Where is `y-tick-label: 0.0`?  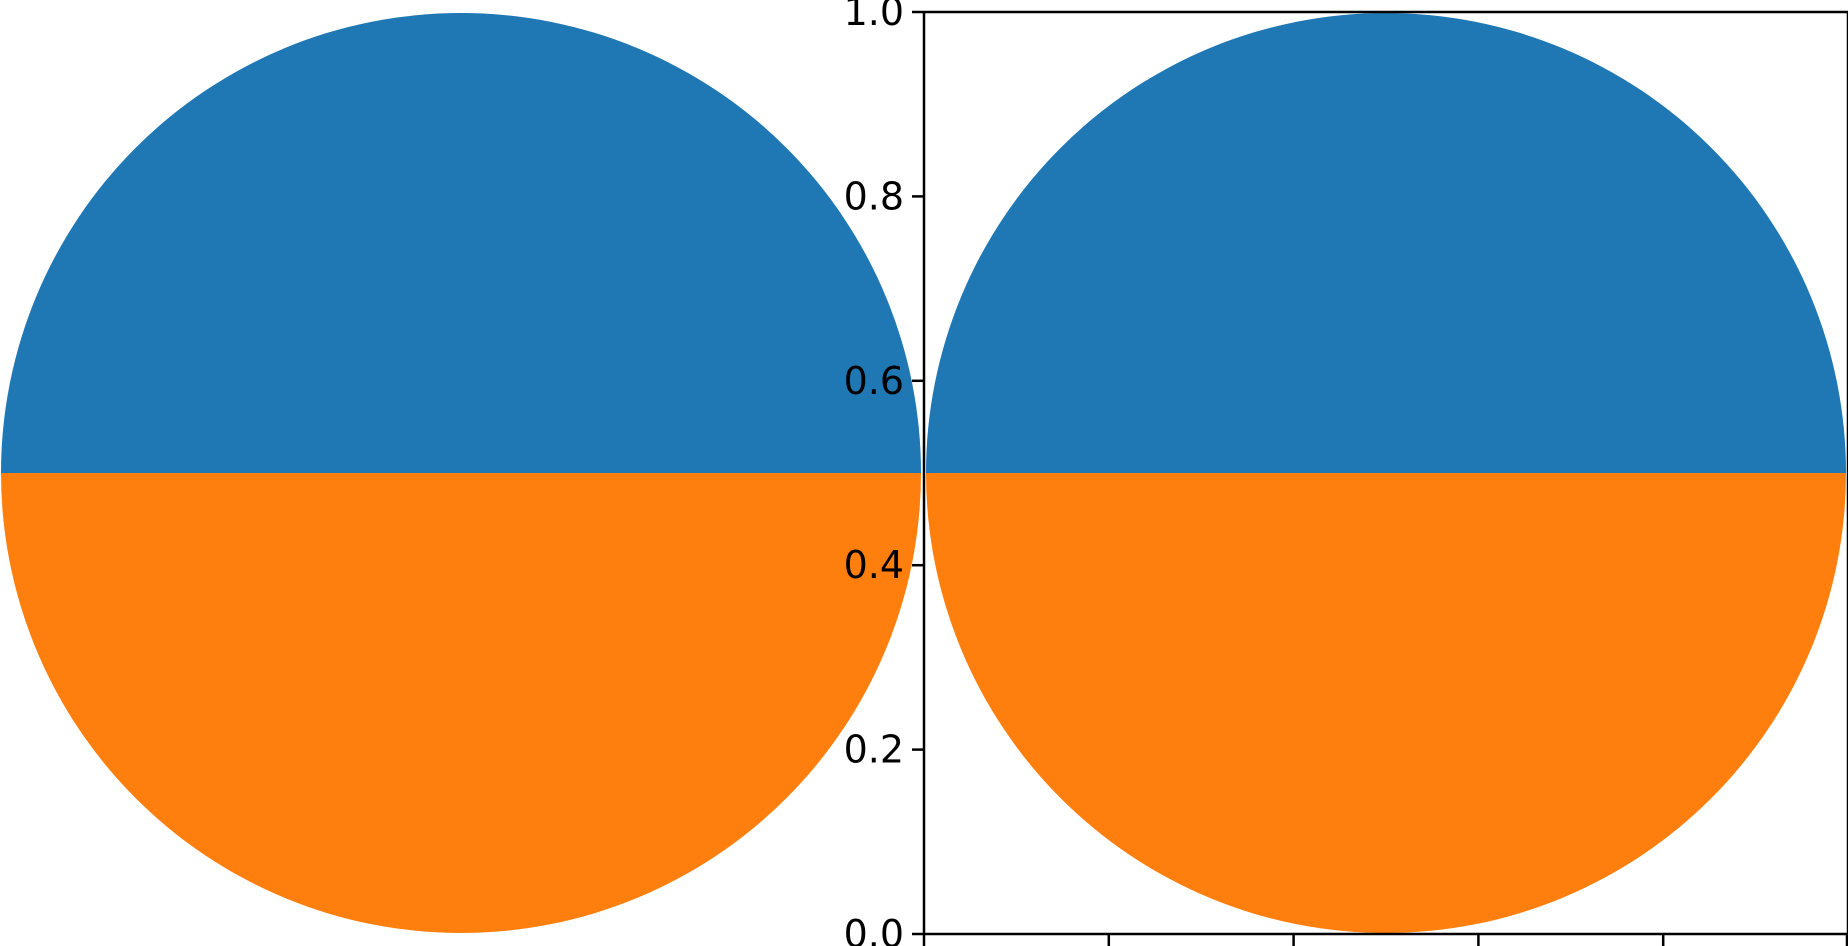 y-tick-label: 0.0 is located at coordinates (874, 929).